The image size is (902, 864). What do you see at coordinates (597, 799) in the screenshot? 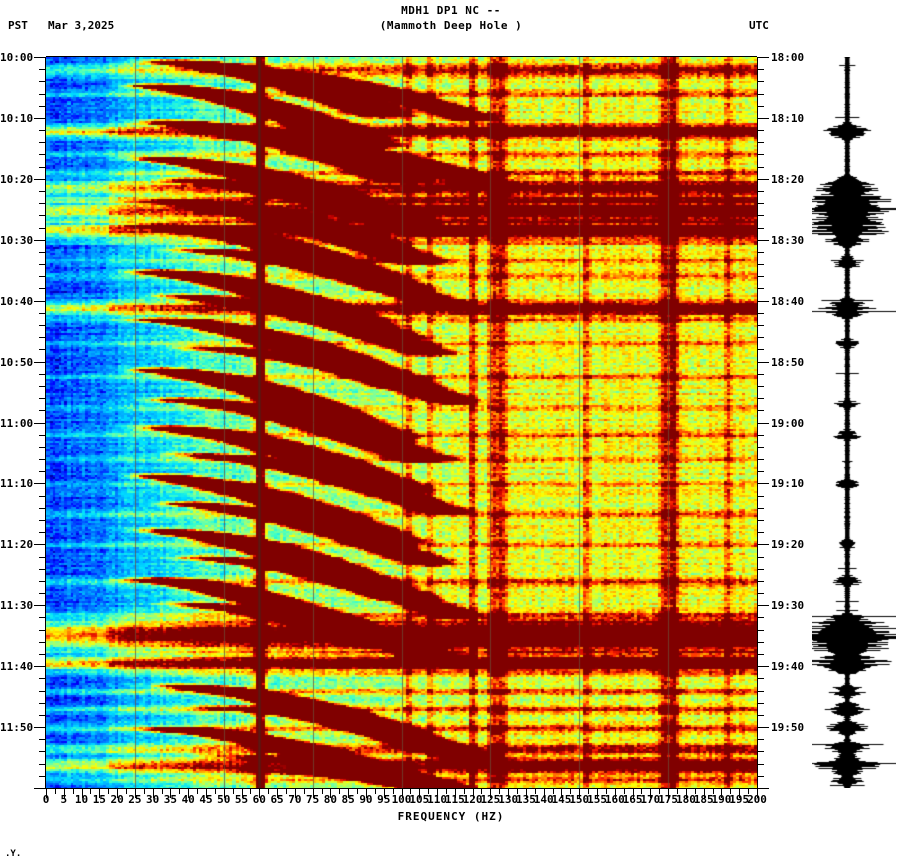
I see `x-axis-label-155: 155` at bounding box center [597, 799].